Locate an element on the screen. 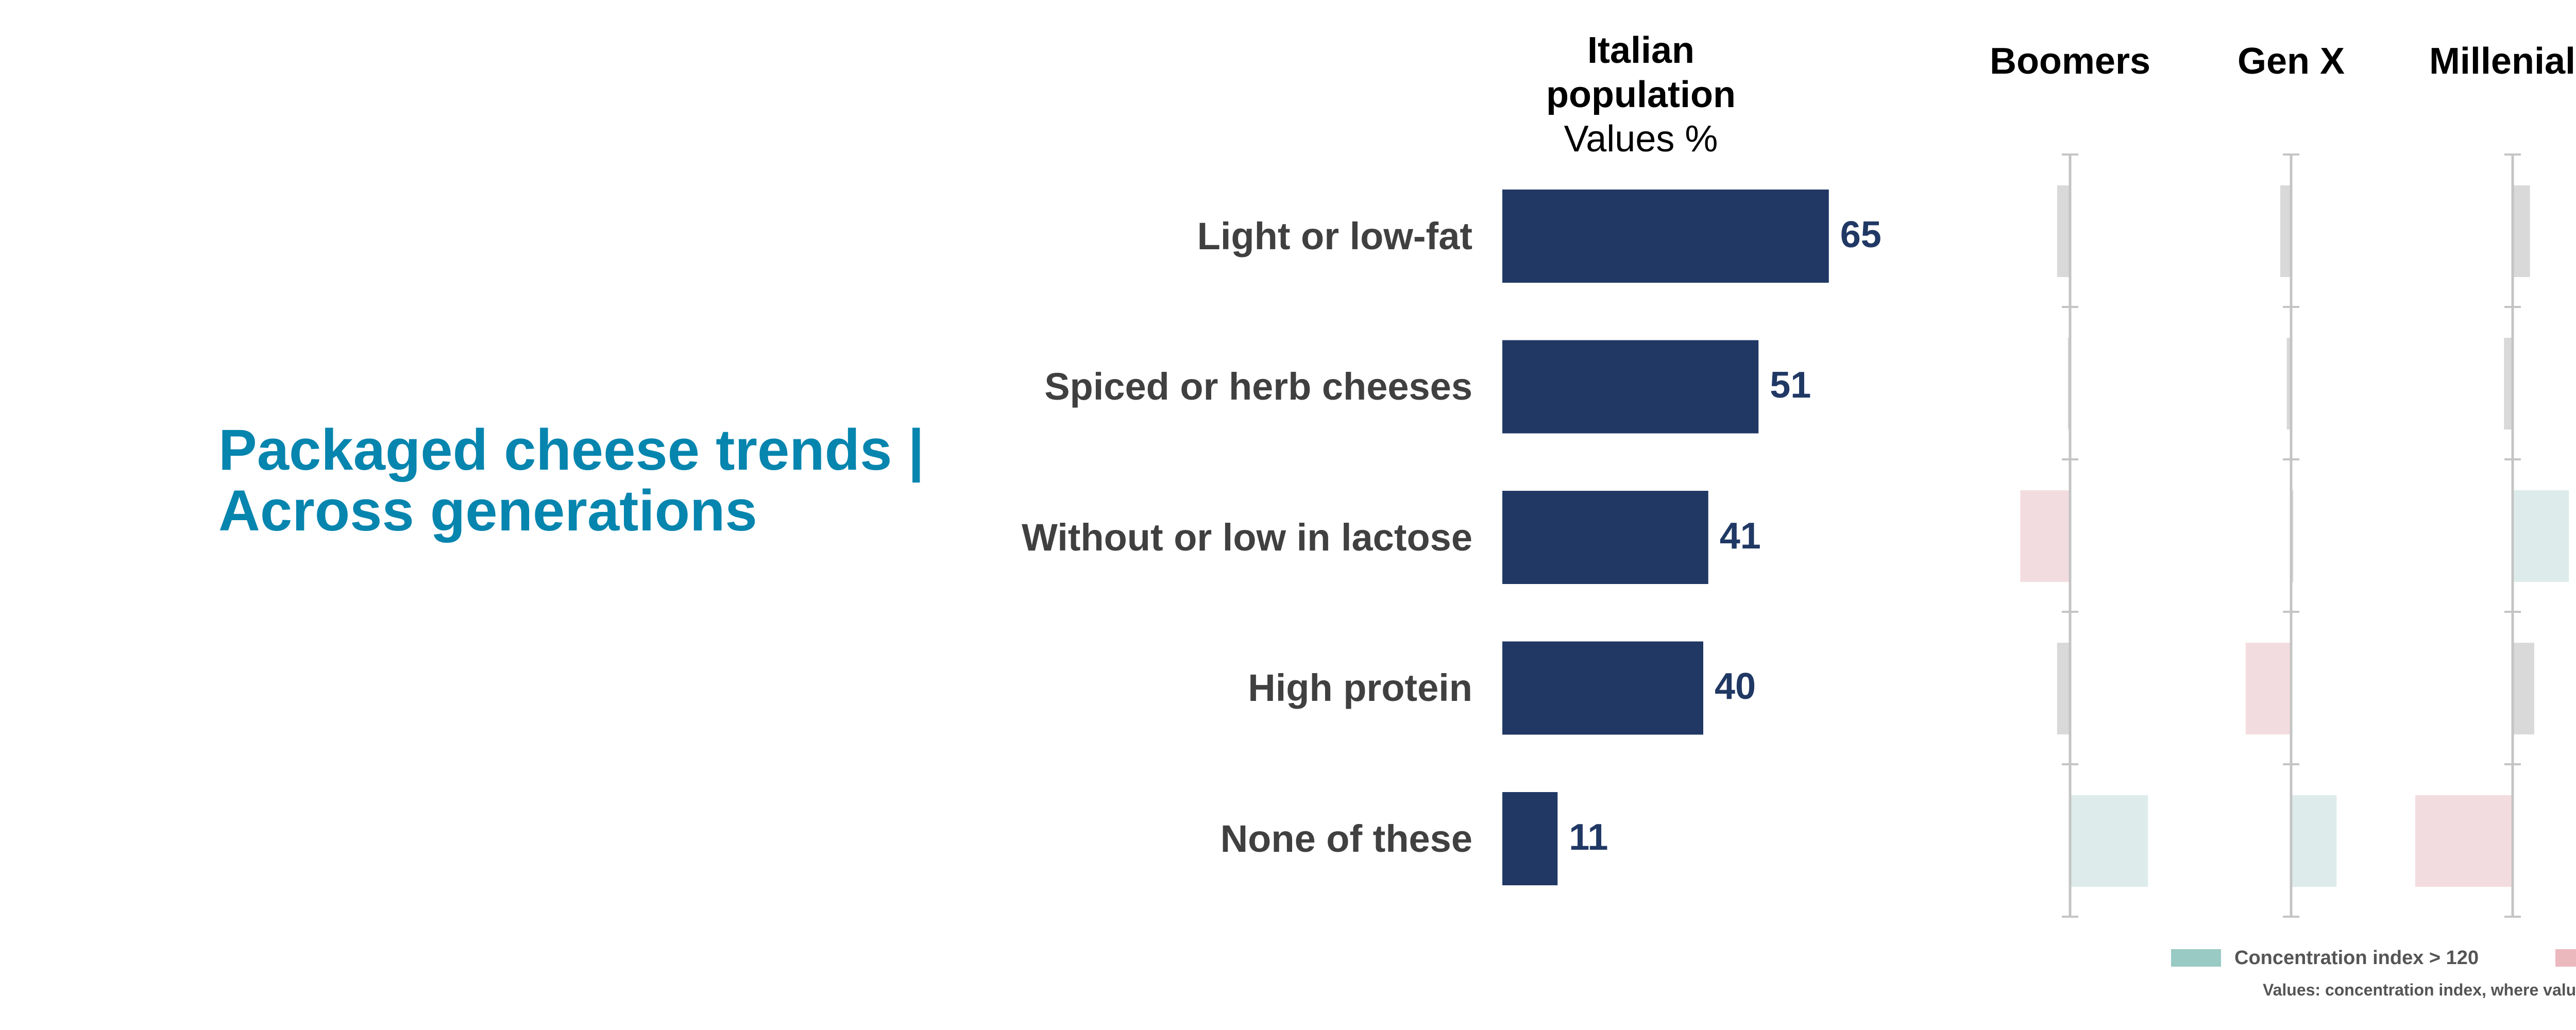 This screenshot has height=1030, width=2576. category-label: Without or low in lactose is located at coordinates (1247, 537).